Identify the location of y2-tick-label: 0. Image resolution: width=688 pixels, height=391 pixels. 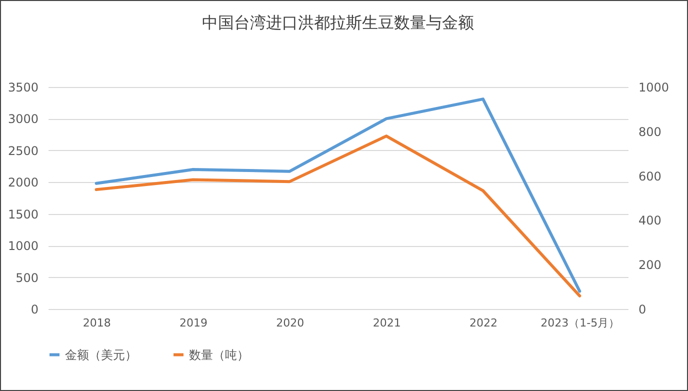
(642, 309).